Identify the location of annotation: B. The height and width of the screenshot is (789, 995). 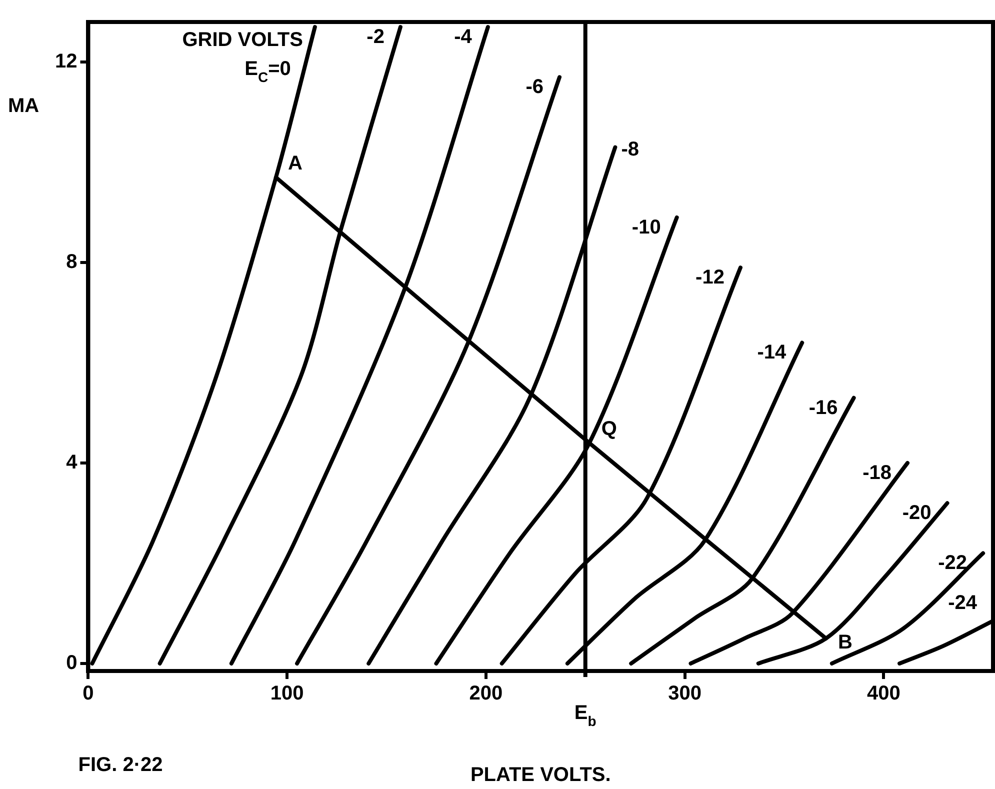
(845, 642).